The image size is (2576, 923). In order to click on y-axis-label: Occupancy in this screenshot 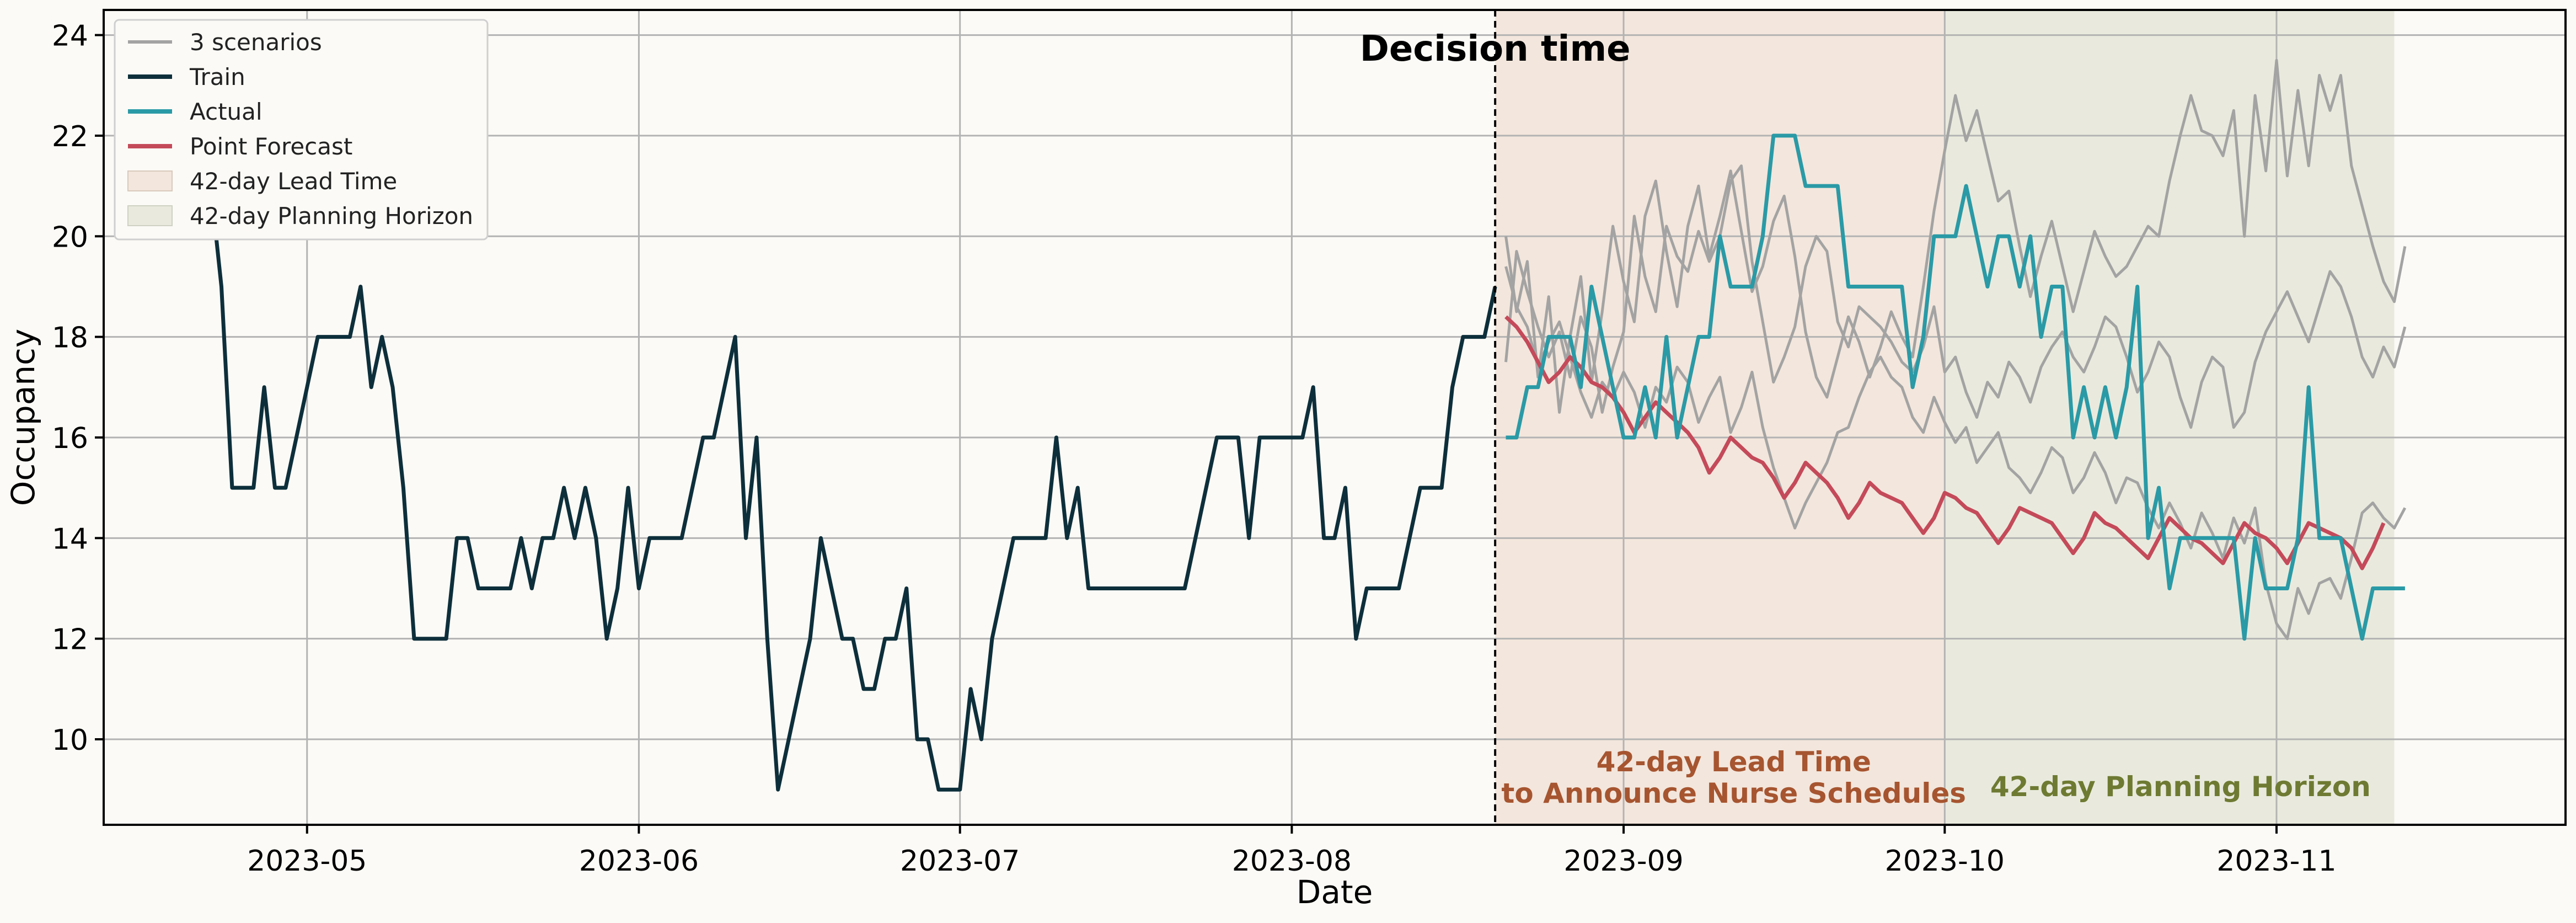, I will do `click(23, 417)`.